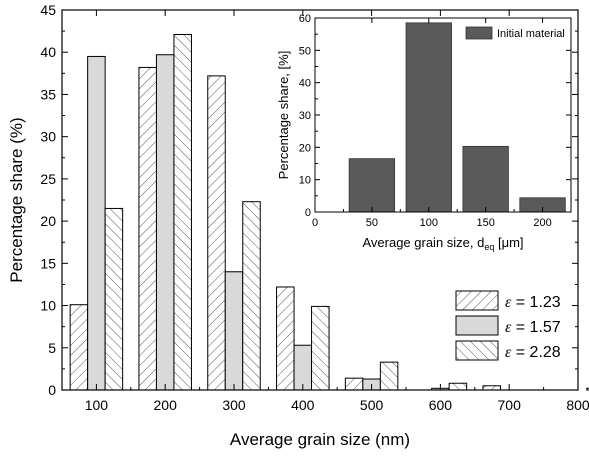  Describe the element at coordinates (303, 405) in the screenshot. I see `x-tick-label: 400` at that location.